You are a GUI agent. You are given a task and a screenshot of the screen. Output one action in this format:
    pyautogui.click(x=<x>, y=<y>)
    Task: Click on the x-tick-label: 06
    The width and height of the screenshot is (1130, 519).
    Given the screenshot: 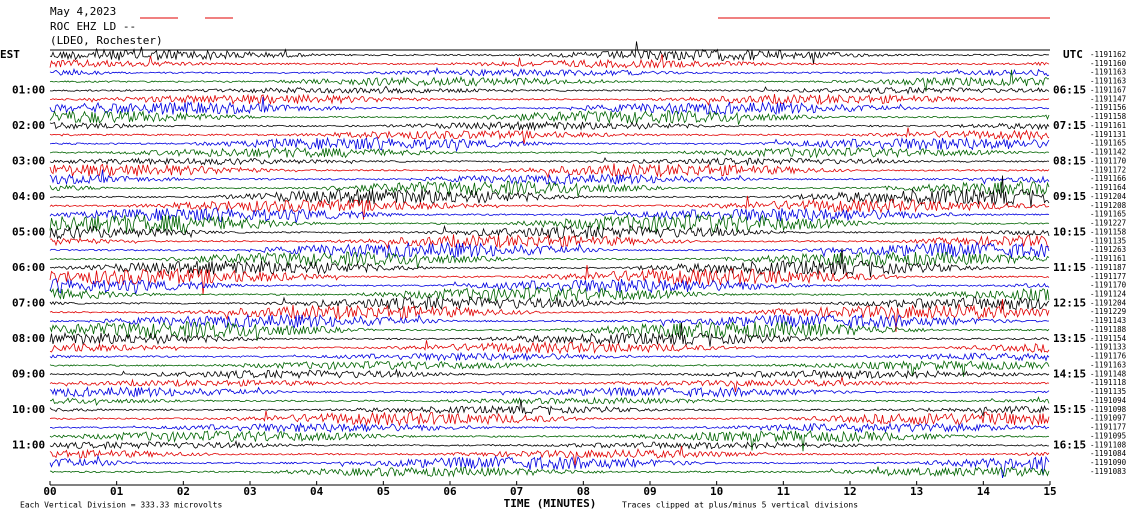 What is the action you would take?
    pyautogui.click(x=450, y=491)
    